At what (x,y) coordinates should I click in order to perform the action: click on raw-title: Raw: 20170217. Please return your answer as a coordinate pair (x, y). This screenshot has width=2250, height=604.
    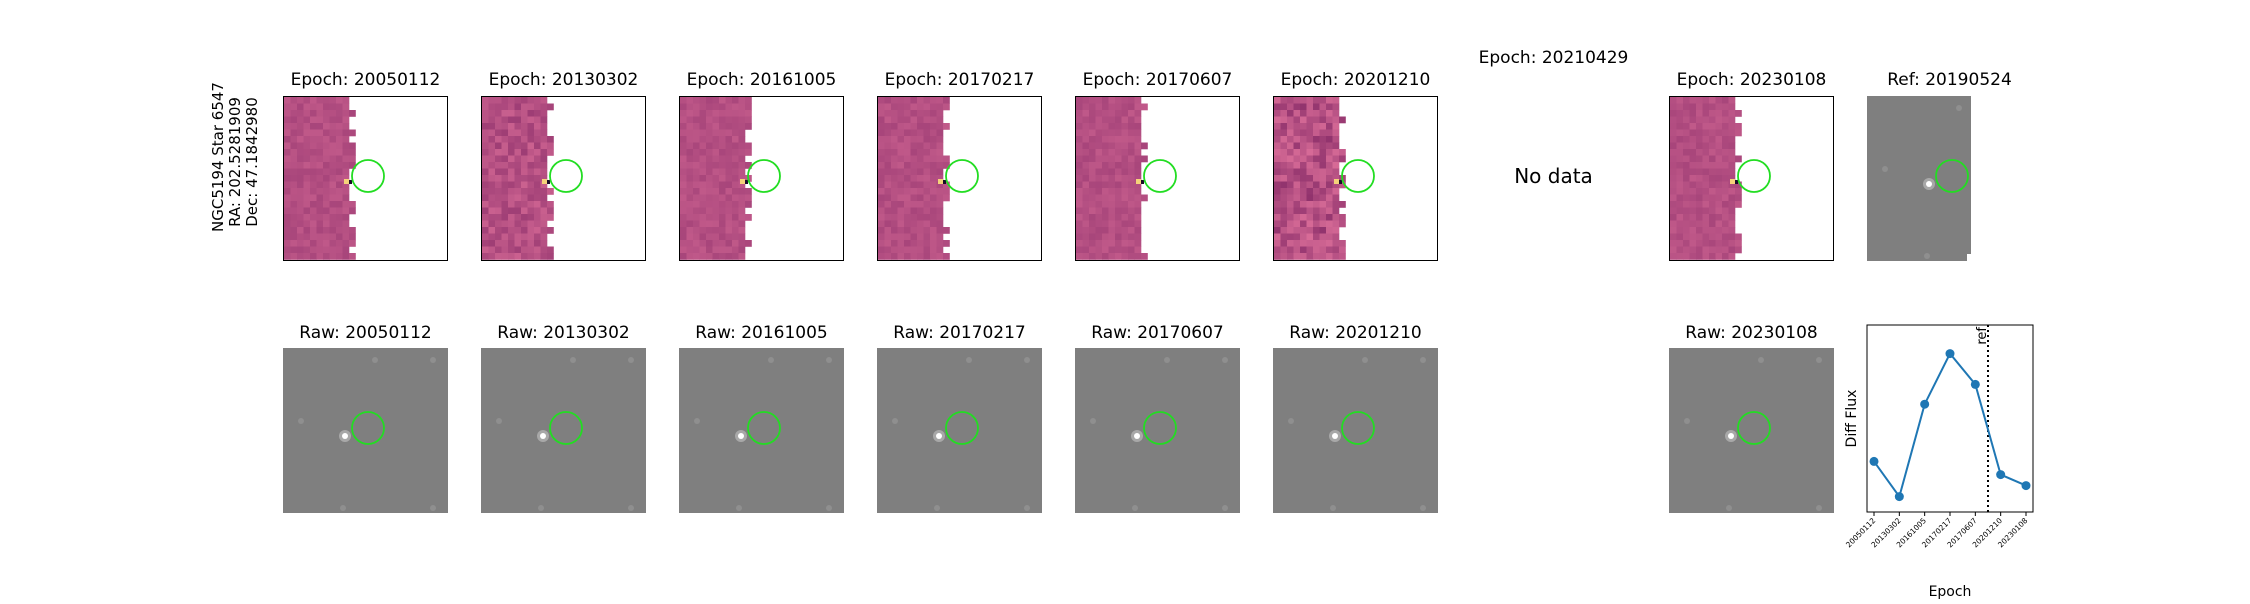
    Looking at the image, I should click on (959, 333).